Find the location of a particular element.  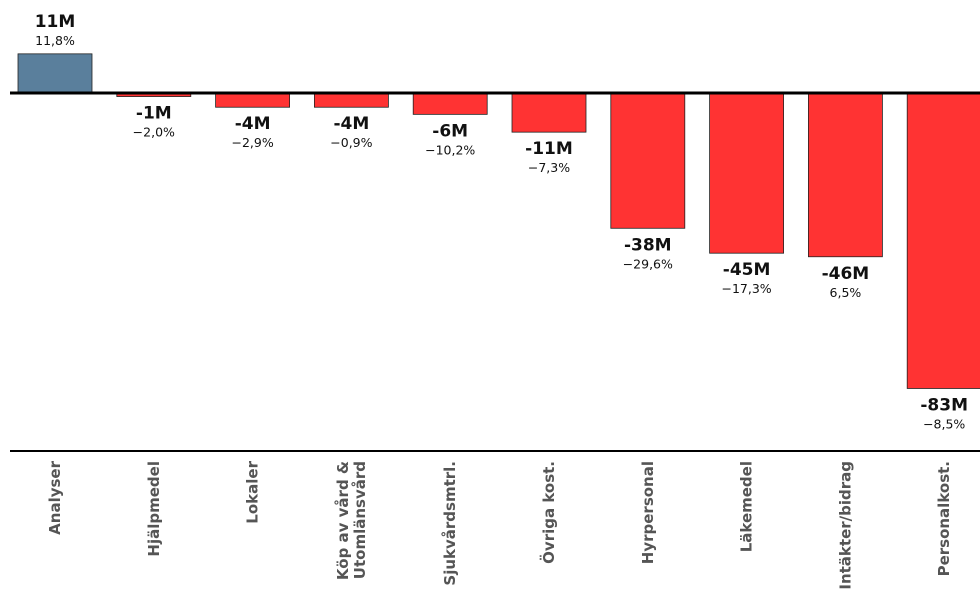

category-label-5: Övriga kost. is located at coordinates (548, 512).